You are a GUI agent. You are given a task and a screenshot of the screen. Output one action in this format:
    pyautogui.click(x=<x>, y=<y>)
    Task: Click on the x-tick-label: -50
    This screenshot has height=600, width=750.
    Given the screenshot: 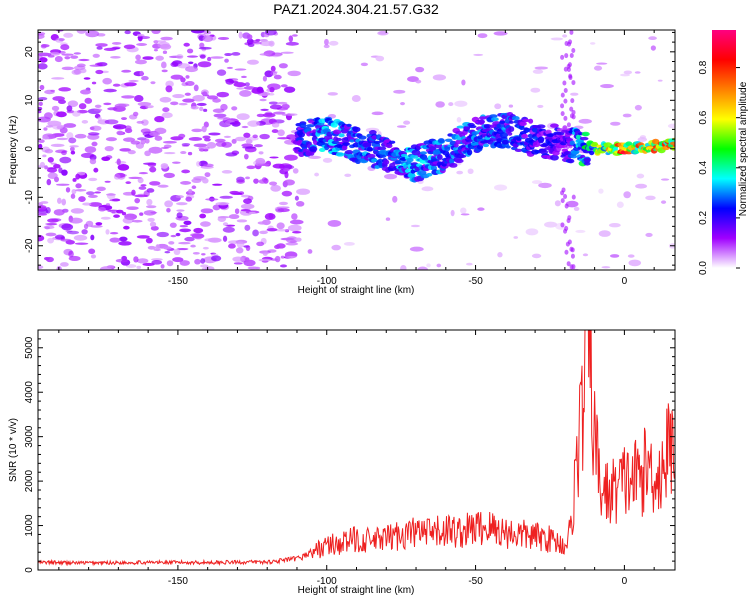 What is the action you would take?
    pyautogui.click(x=475, y=581)
    